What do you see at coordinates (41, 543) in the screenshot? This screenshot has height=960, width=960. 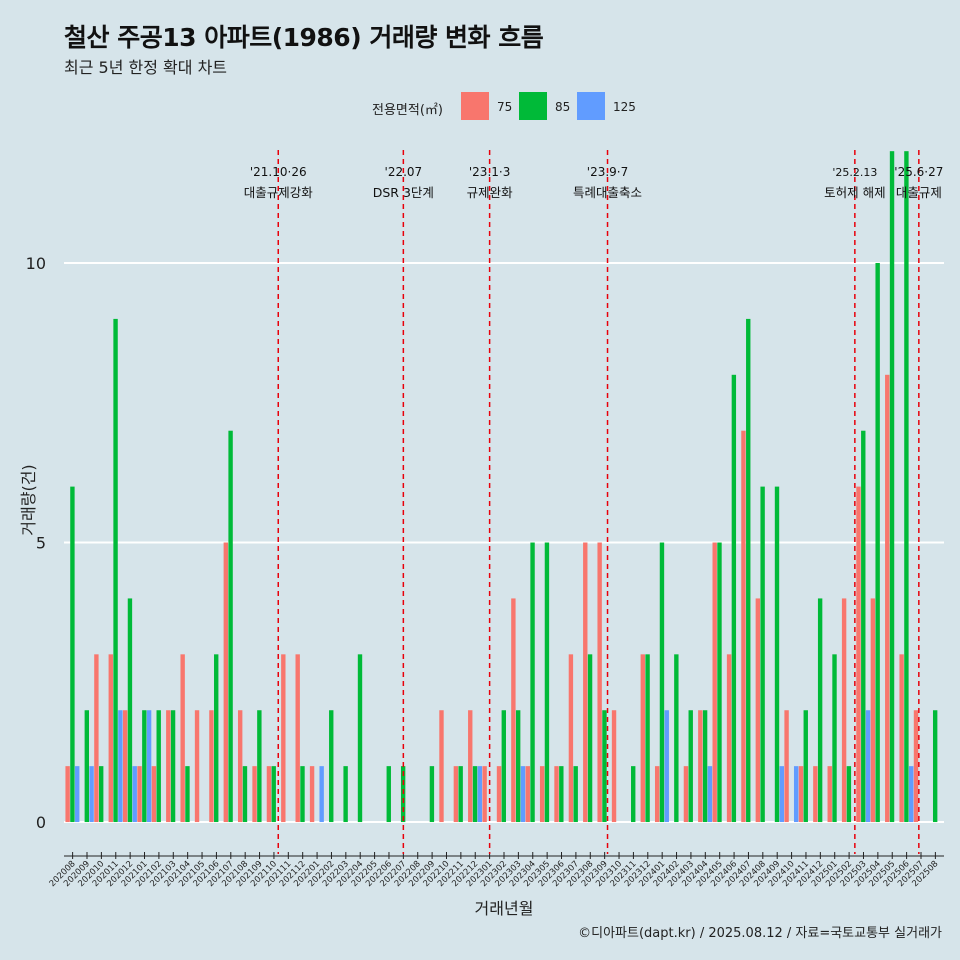 I see `y-tick-label-5: 5` at bounding box center [41, 543].